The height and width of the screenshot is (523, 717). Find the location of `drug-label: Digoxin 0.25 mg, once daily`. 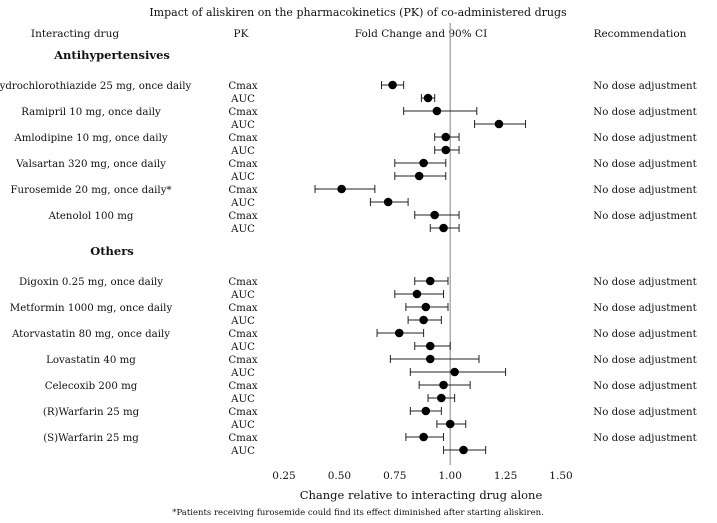

drug-label: Digoxin 0.25 mg, once daily is located at coordinates (91, 282).